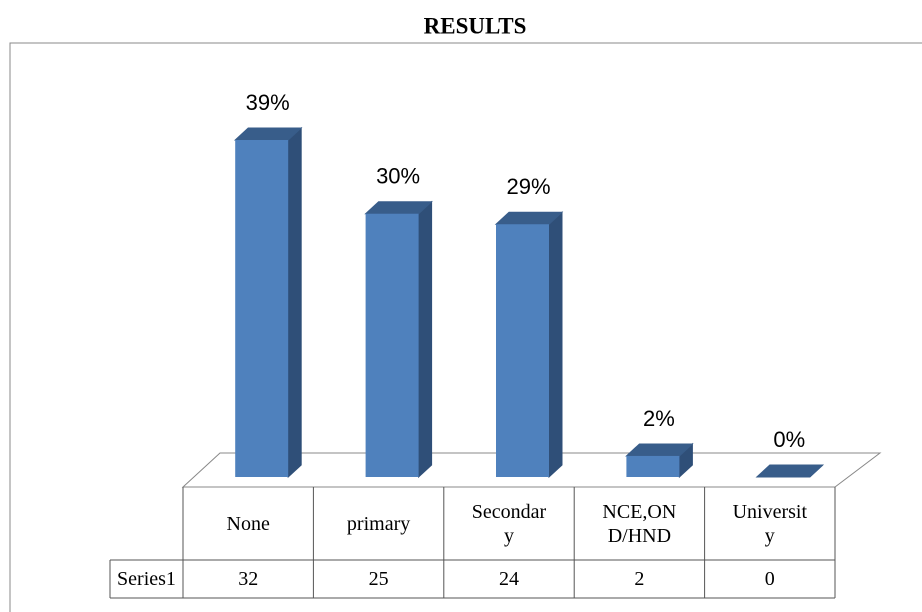 The height and width of the screenshot is (612, 922). I want to click on category-label-text: Secondary, so click(509, 523).